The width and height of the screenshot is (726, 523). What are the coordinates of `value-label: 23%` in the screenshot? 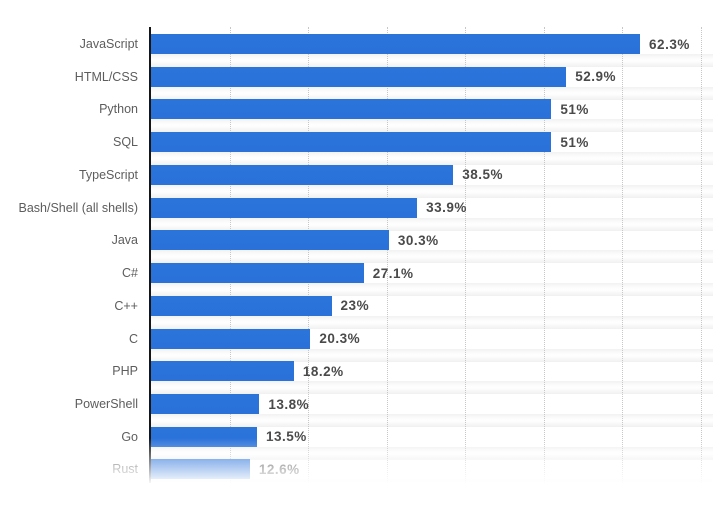 It's located at (355, 306).